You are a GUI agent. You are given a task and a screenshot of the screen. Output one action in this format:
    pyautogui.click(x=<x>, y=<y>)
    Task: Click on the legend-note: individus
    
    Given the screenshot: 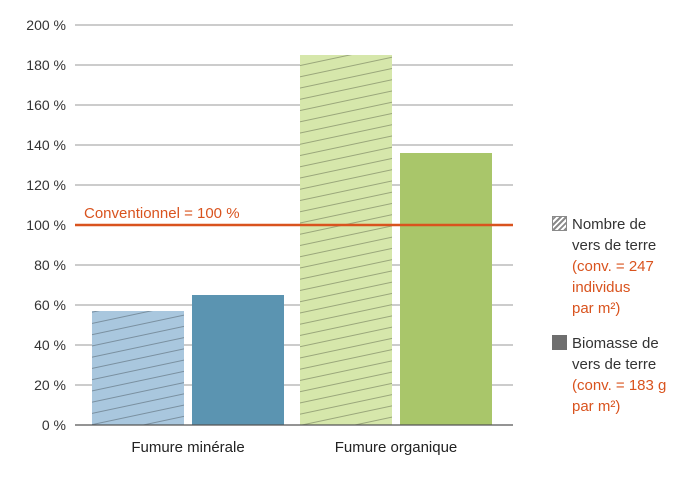 What is the action you would take?
    pyautogui.click(x=601, y=287)
    